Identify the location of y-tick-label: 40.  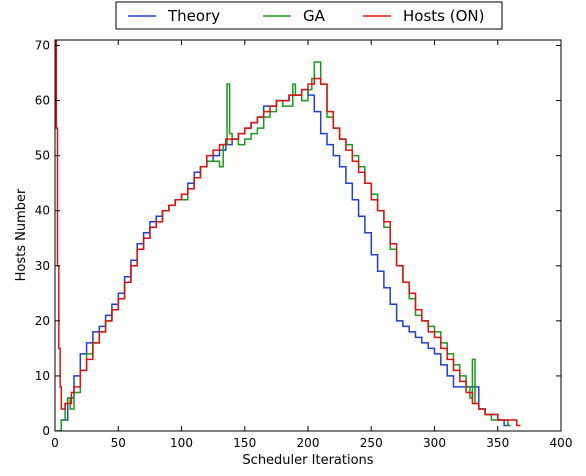
(42, 211).